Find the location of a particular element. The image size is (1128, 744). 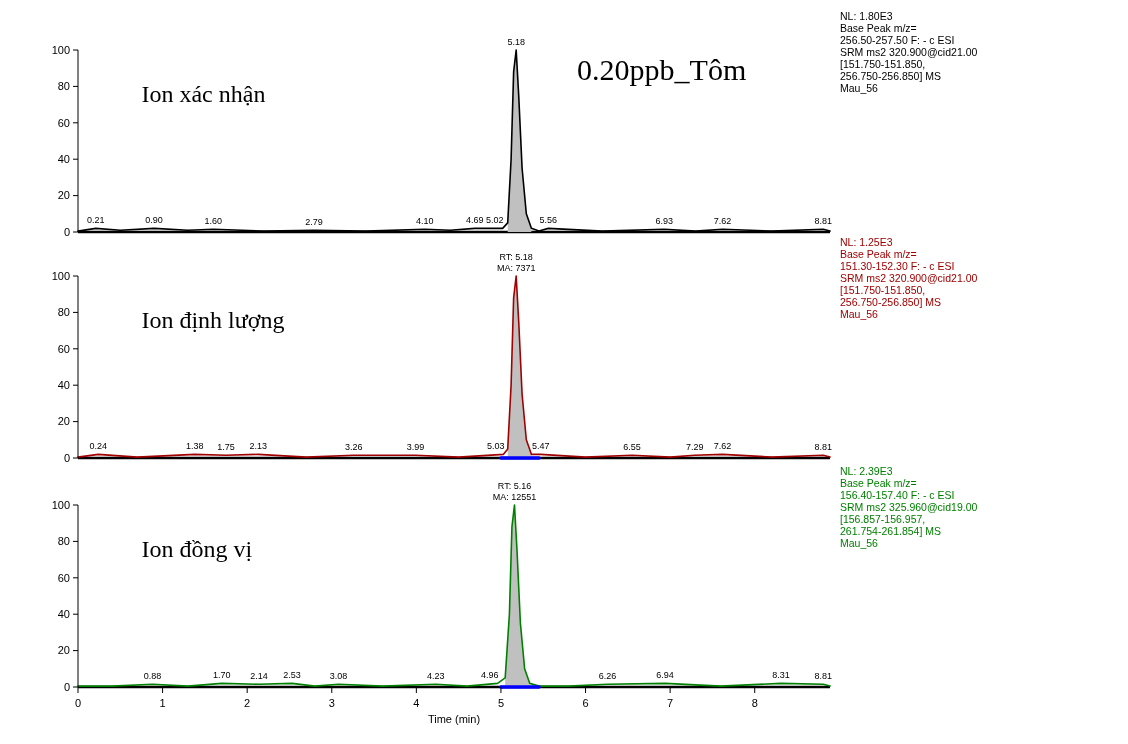

text: NL: 1.80E3 Base Peak m/z= 256.50-257.50 F: - c ESI SRM ms2 320.900@cid21.00 [151.750-151.850, 256.750-256.850] MS Mau_56 is located at coordinates (909, 52).